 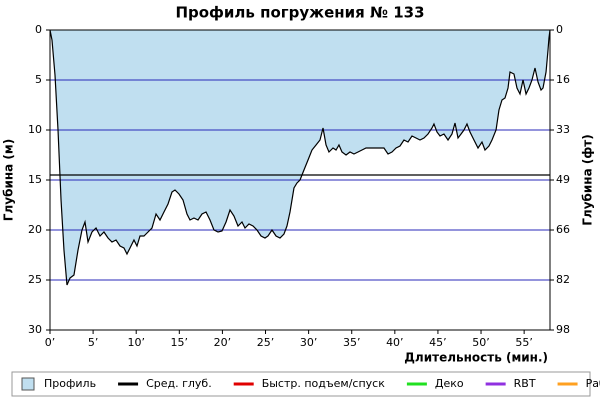 What do you see at coordinates (352, 342) in the screenshot?
I see `x-tick-label: 35’` at bounding box center [352, 342].